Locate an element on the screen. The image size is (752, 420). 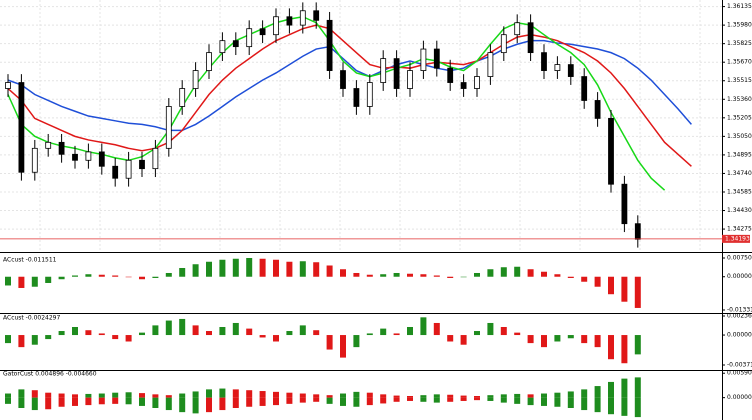
y-tick-label: 1.34895 is located at coordinates (739, 154).